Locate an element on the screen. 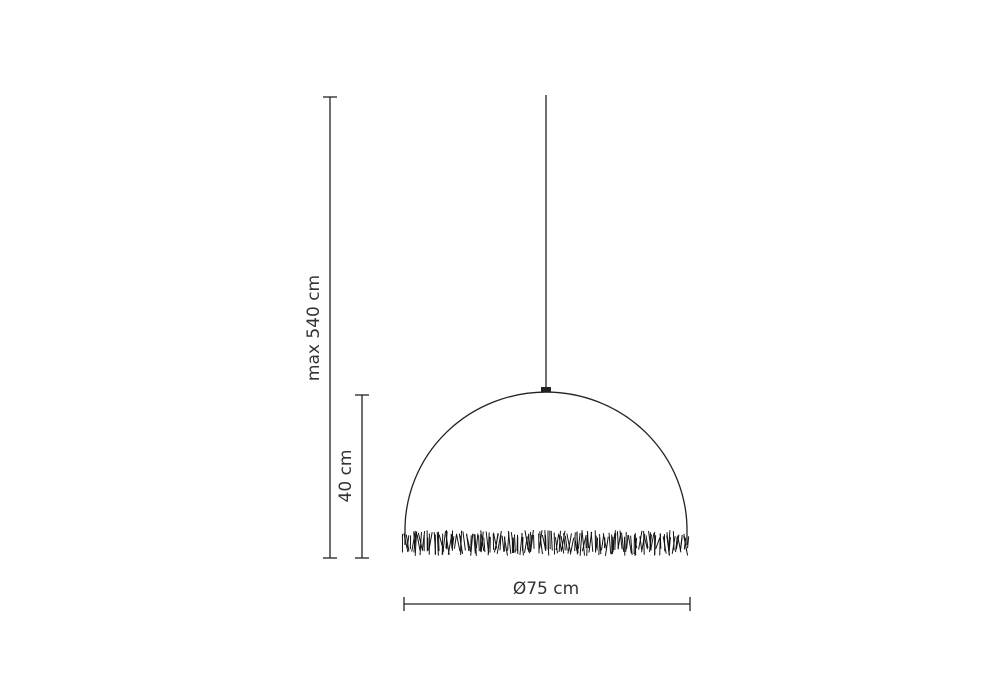 The width and height of the screenshot is (1000, 700). lamp-dome is located at coordinates (546, 468).